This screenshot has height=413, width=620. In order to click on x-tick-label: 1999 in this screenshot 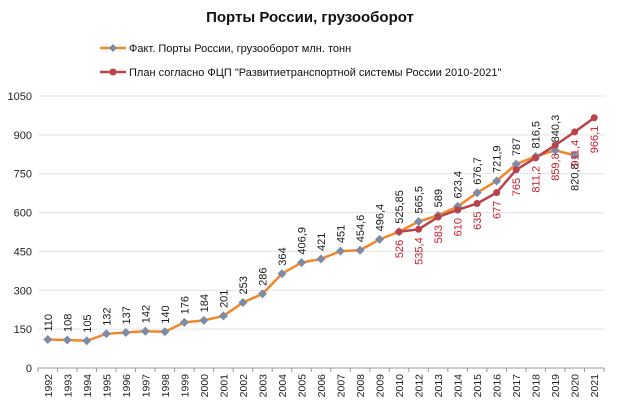, I will do `click(185, 386)`.